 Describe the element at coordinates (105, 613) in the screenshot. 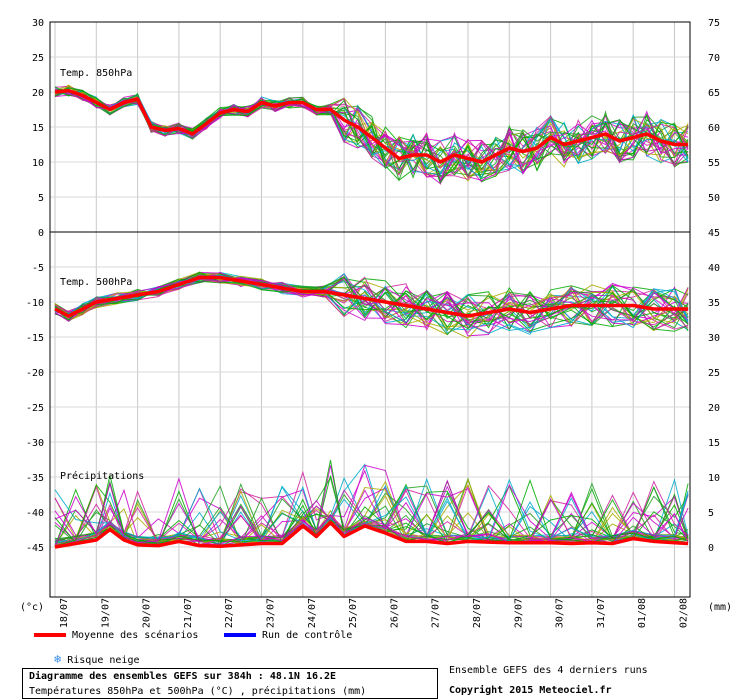

I see `date-tick-label: 19/07` at that location.